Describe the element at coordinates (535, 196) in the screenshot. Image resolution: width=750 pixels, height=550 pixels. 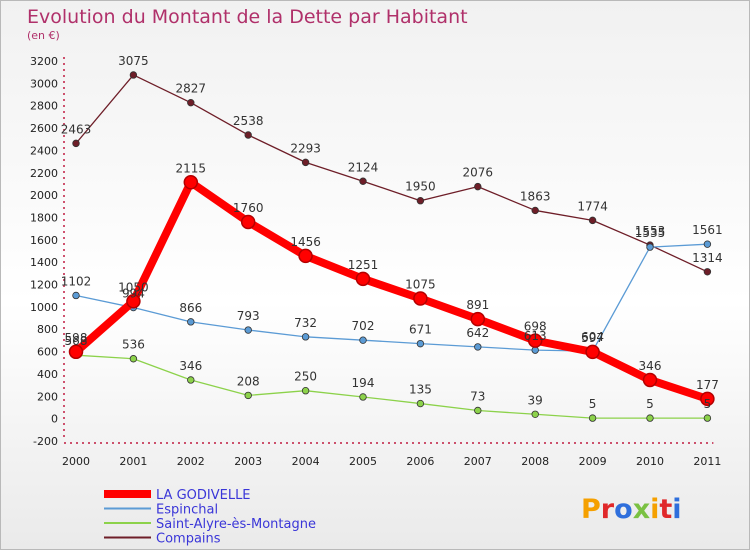
I see `data-label-compains: 1863` at that location.